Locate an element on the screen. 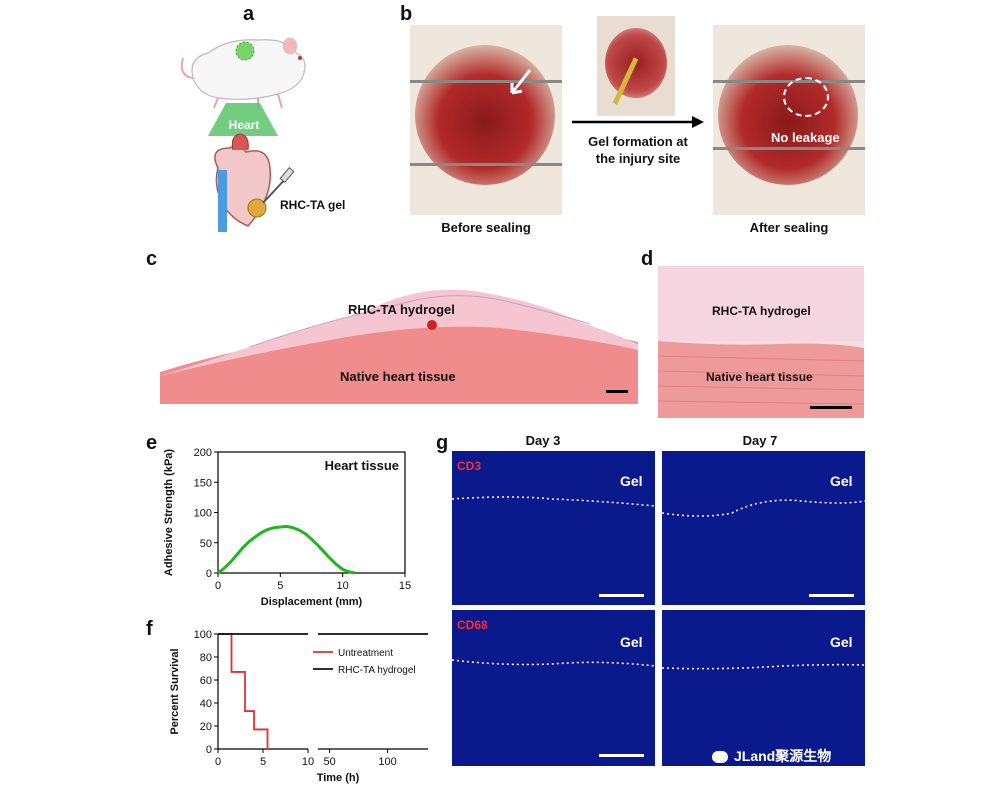 The width and height of the screenshot is (1000, 791). histology-c-image is located at coordinates (399, 346).